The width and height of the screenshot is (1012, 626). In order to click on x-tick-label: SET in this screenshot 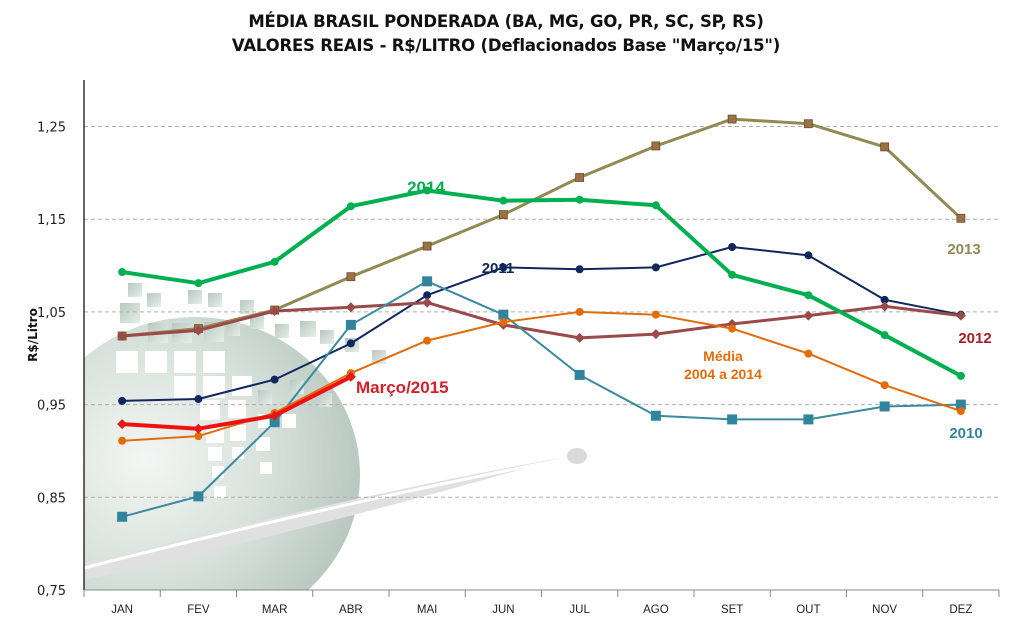, I will do `click(732, 610)`.